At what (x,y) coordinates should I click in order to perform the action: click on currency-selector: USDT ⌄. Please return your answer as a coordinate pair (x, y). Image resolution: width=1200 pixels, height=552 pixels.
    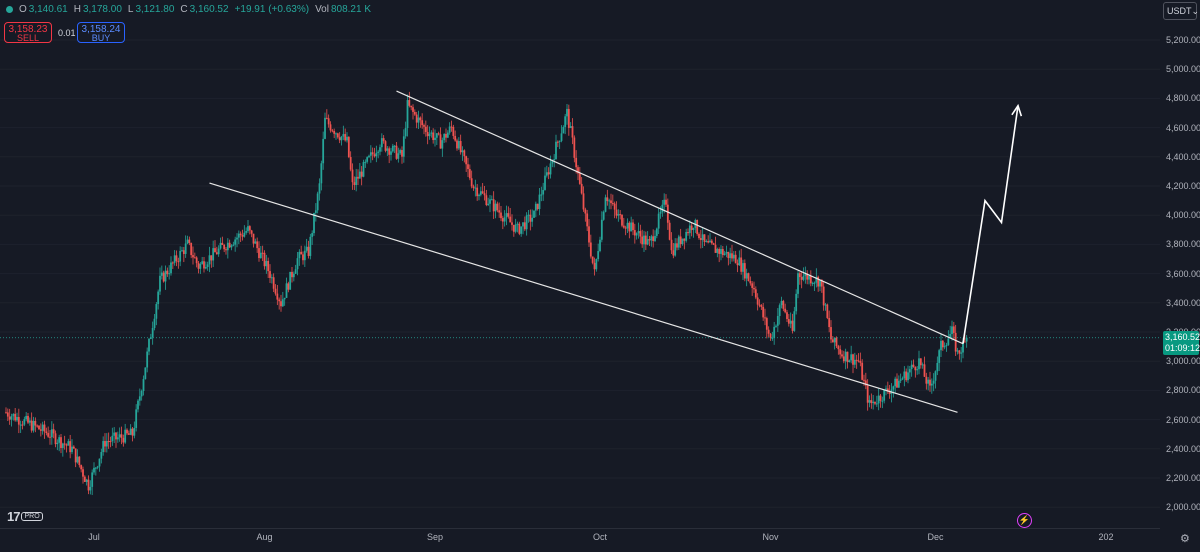
    Looking at the image, I should click on (1181, 11).